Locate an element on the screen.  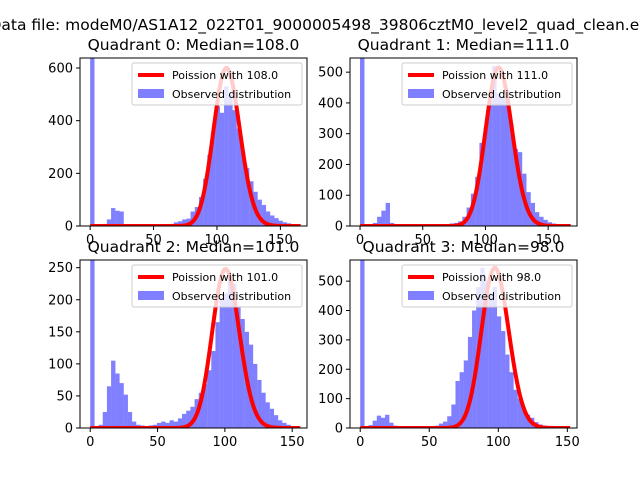
y-tick-label: 600 is located at coordinates (60, 69).